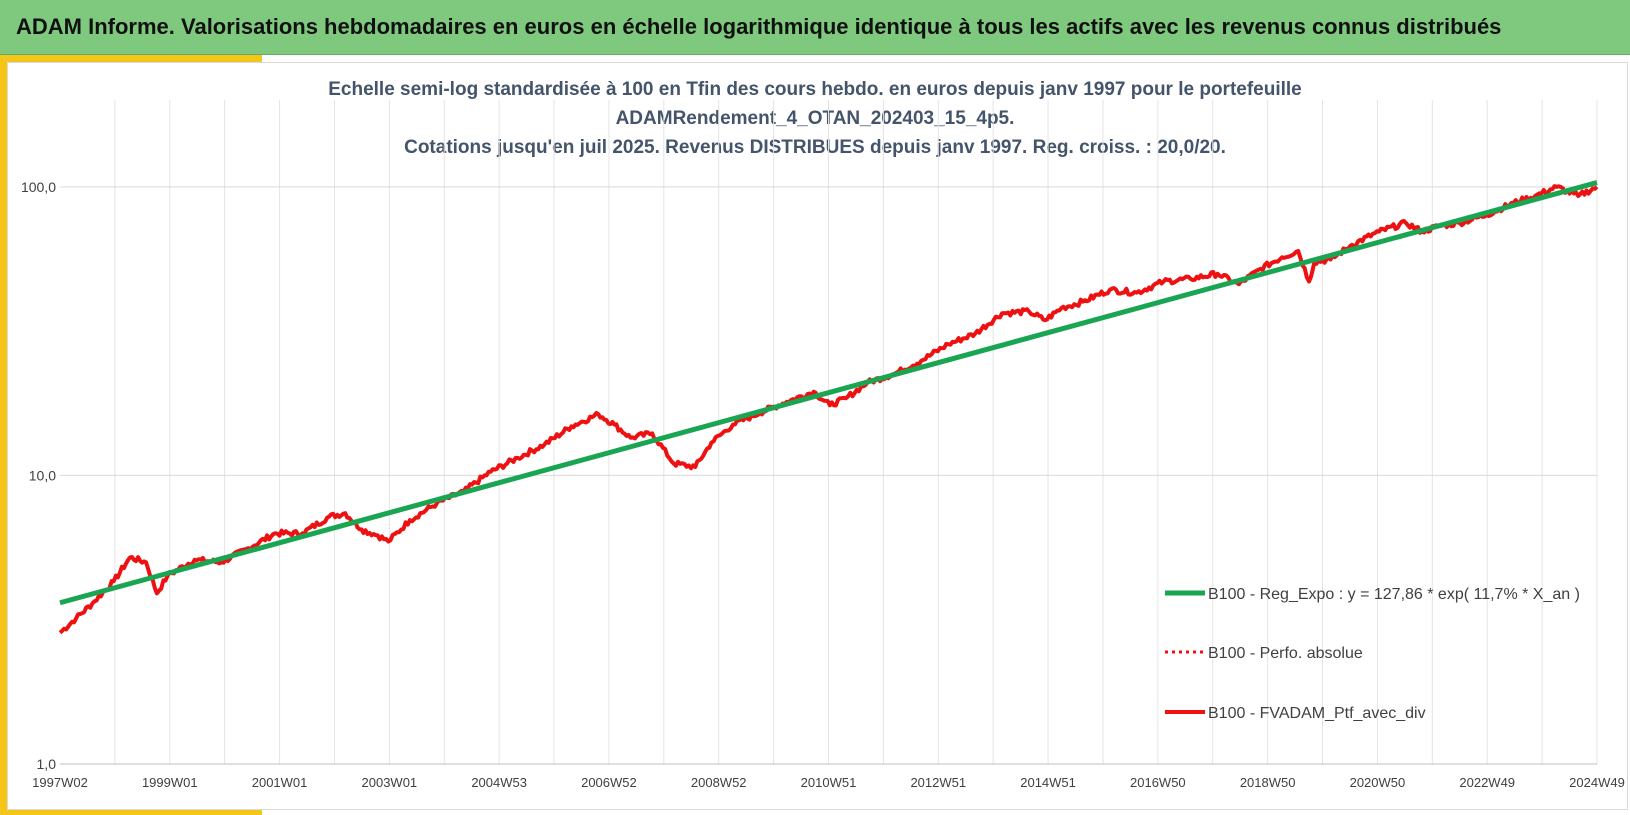 This screenshot has width=1630, height=815. I want to click on y-tick-label: 1,0, so click(47, 764).